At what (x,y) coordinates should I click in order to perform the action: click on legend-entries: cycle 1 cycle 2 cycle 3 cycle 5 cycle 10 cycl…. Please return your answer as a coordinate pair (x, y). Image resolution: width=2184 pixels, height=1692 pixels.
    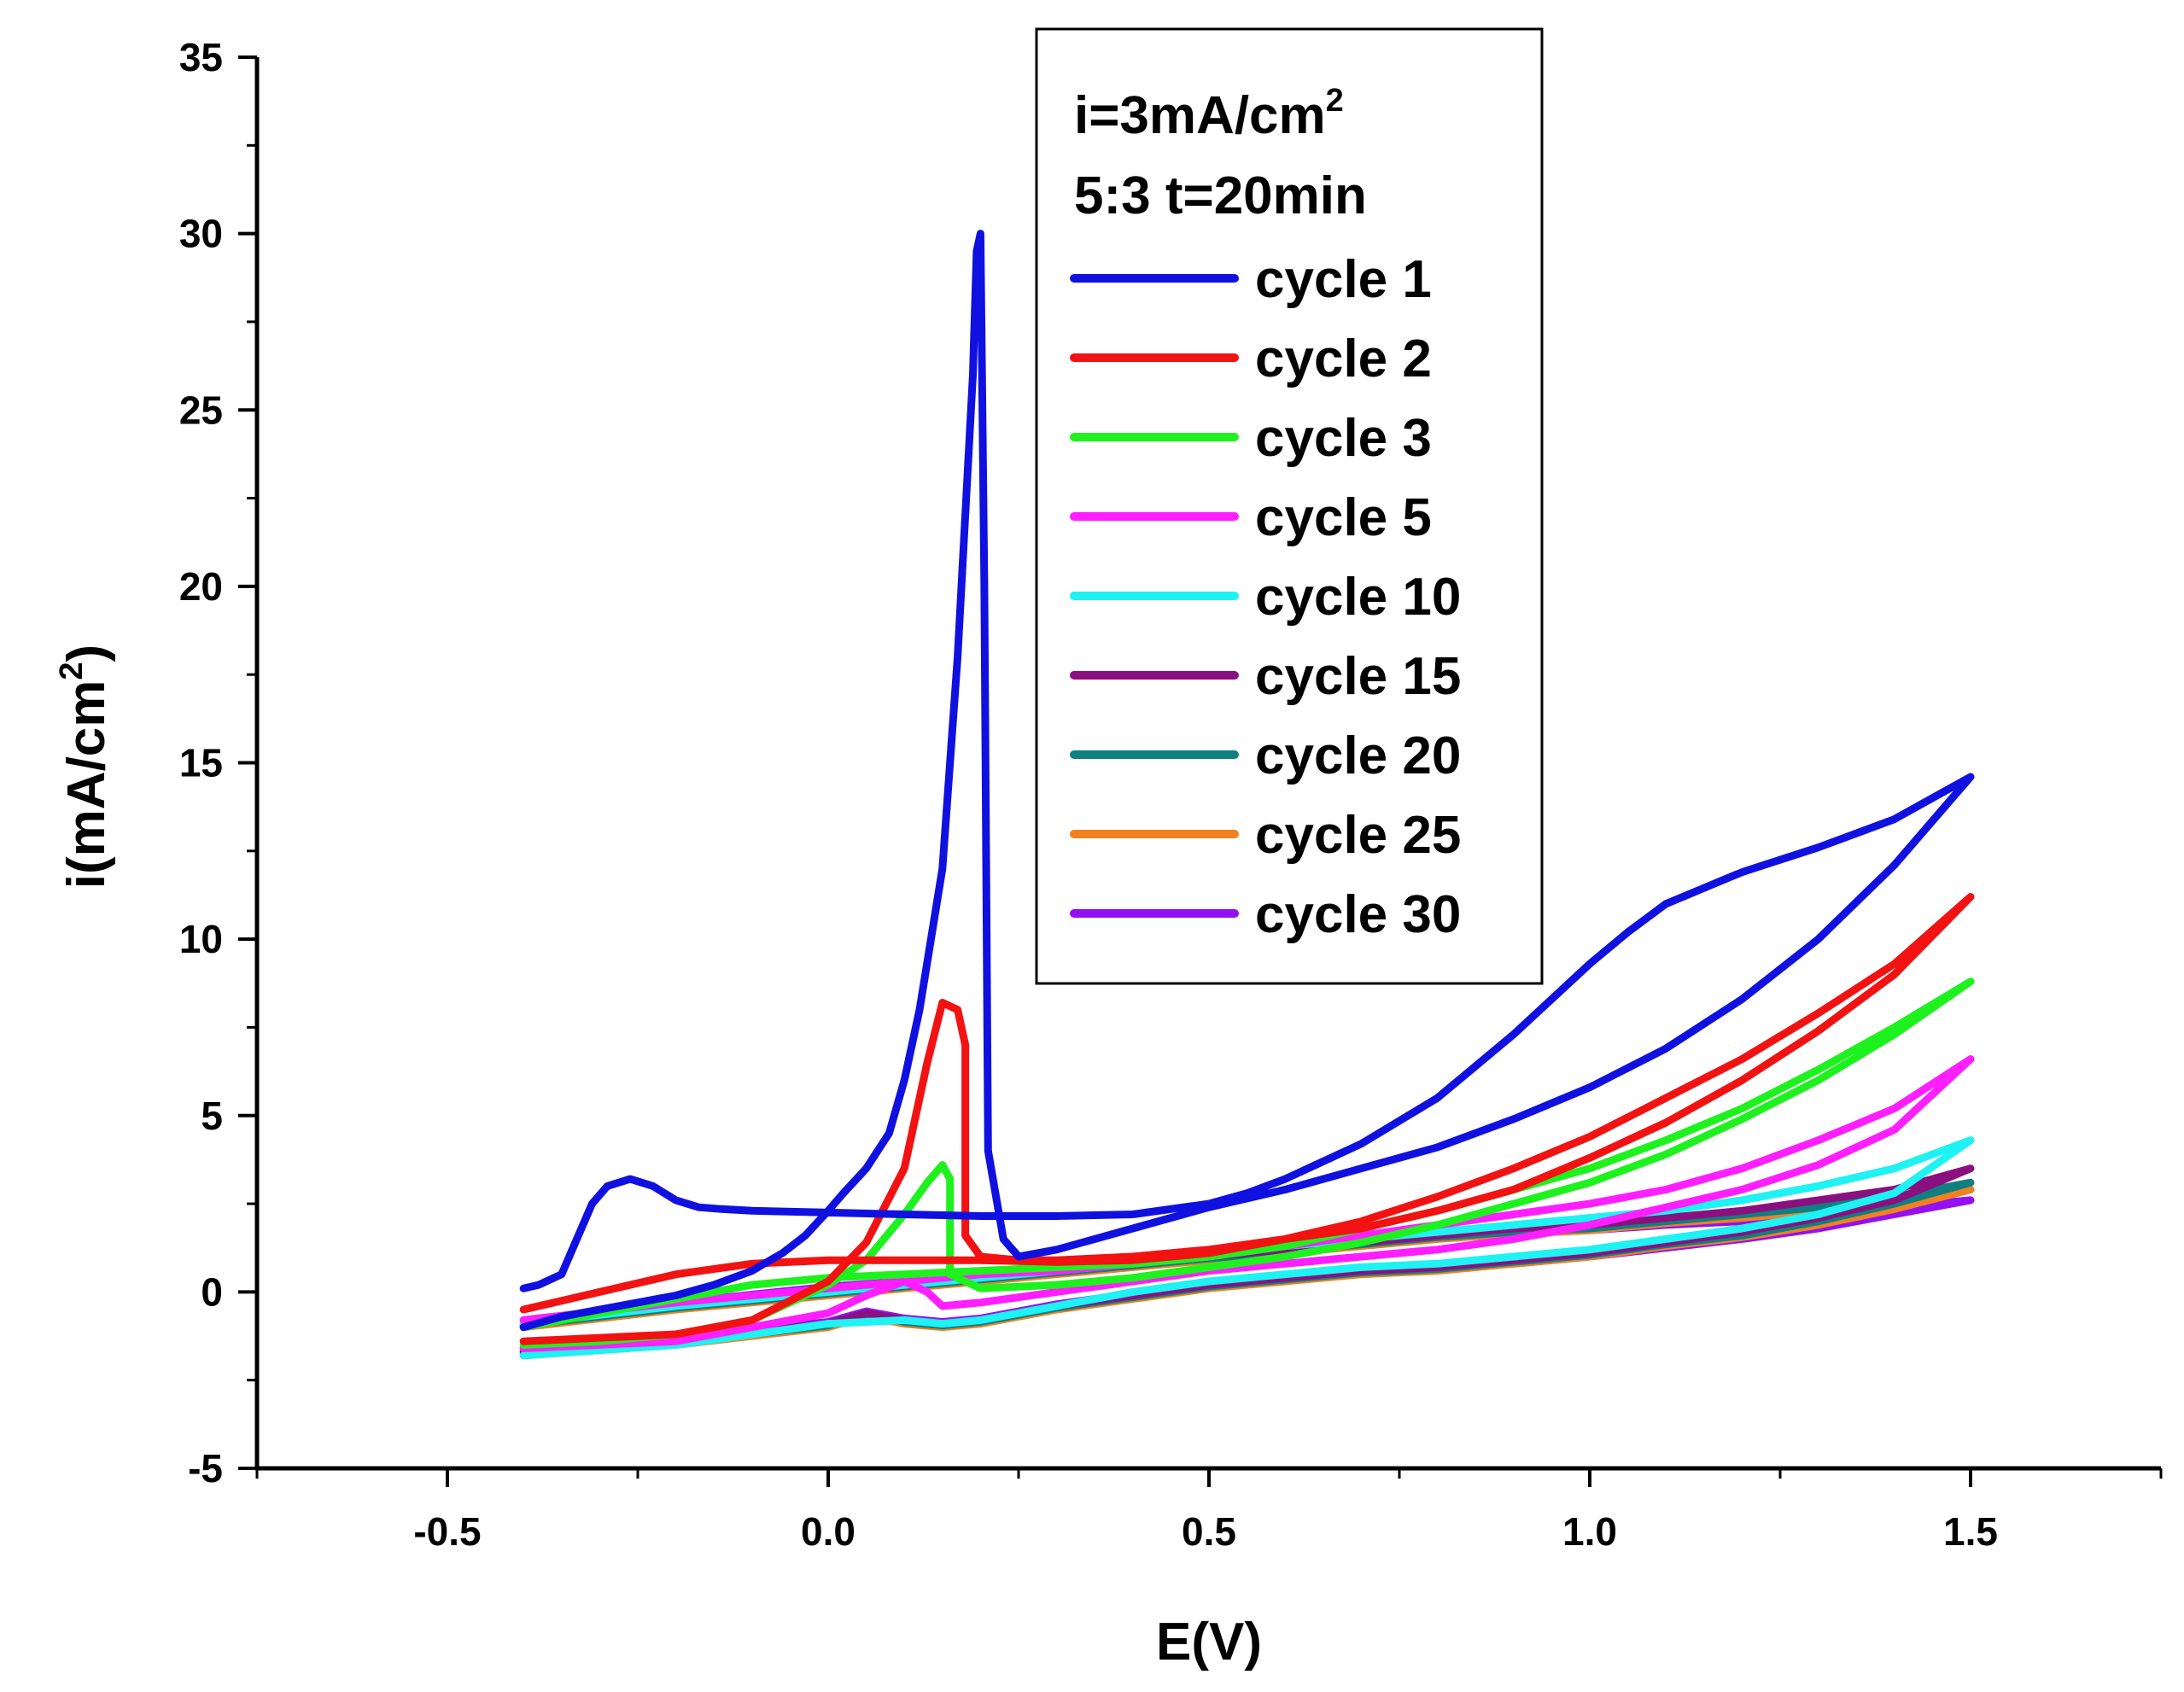
    Looking at the image, I should click on (1266, 597).